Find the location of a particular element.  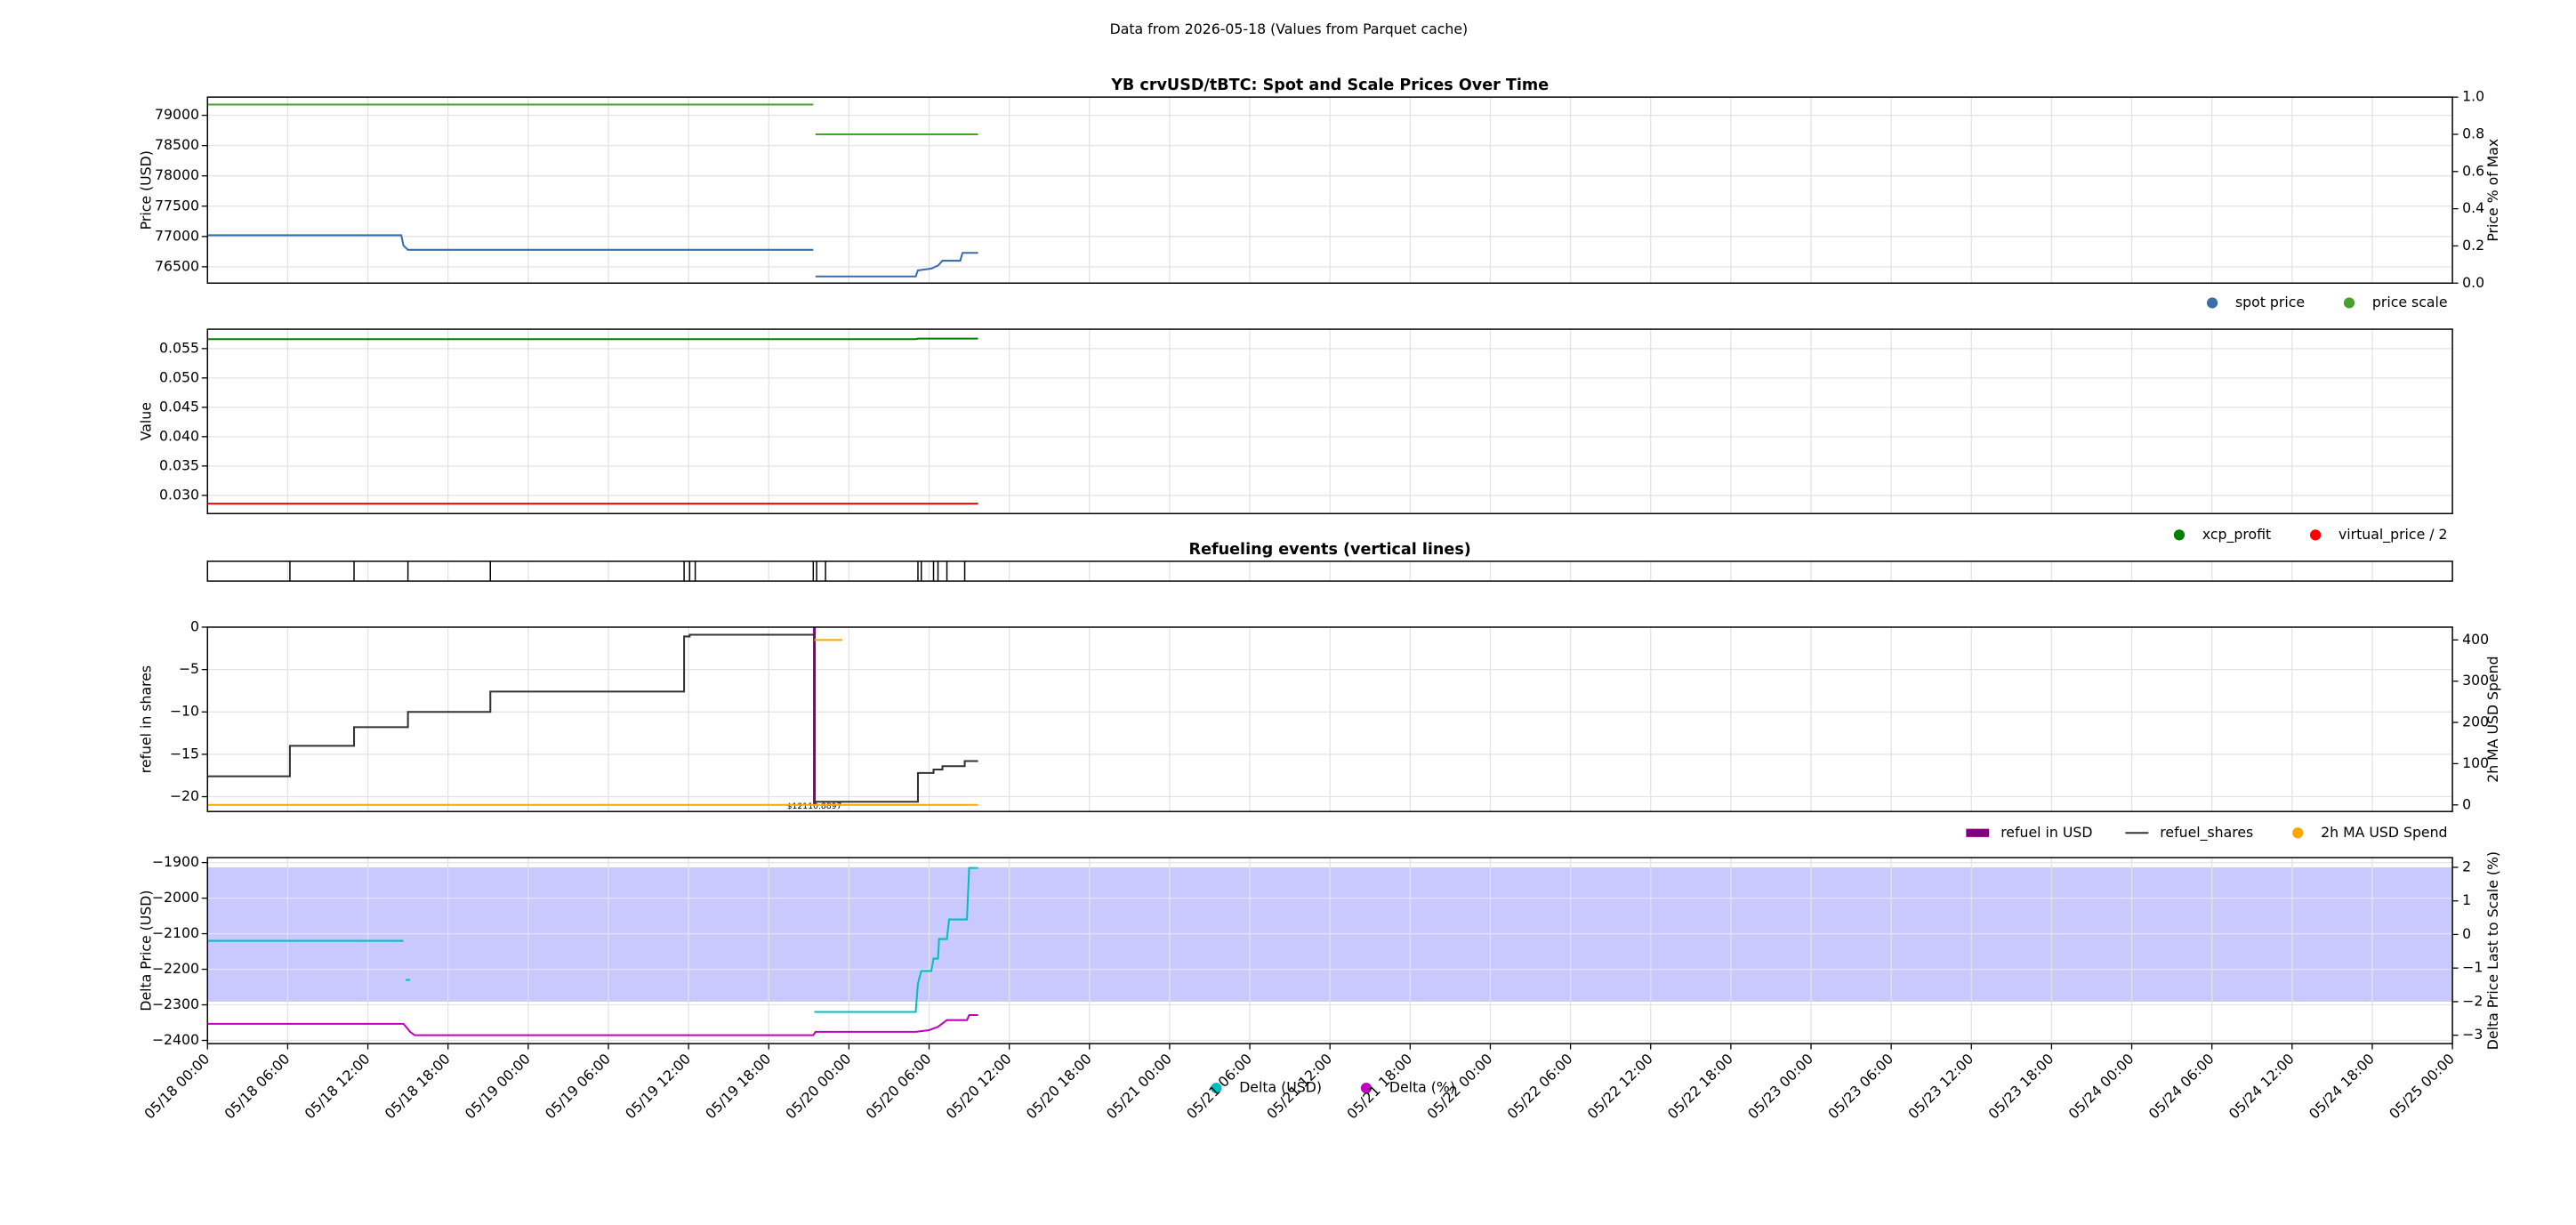

y-tick-label: −5 is located at coordinates (189, 668).